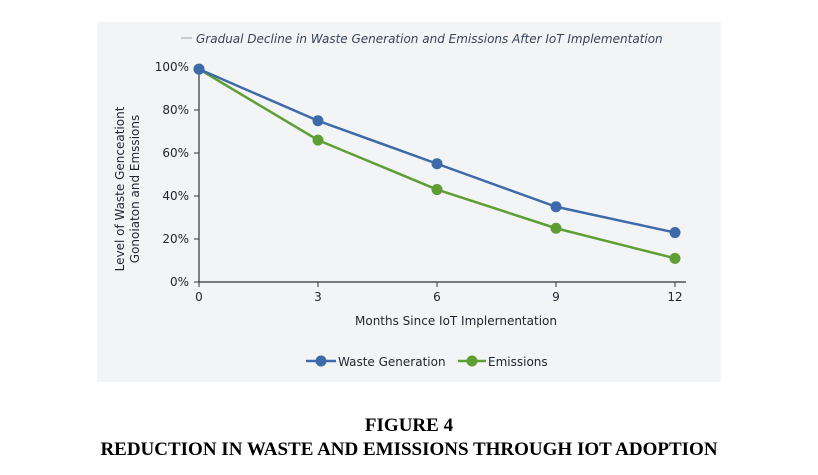 The width and height of the screenshot is (818, 475). What do you see at coordinates (456, 321) in the screenshot?
I see `x-axis-label: Months Since IoT Implernentation` at bounding box center [456, 321].